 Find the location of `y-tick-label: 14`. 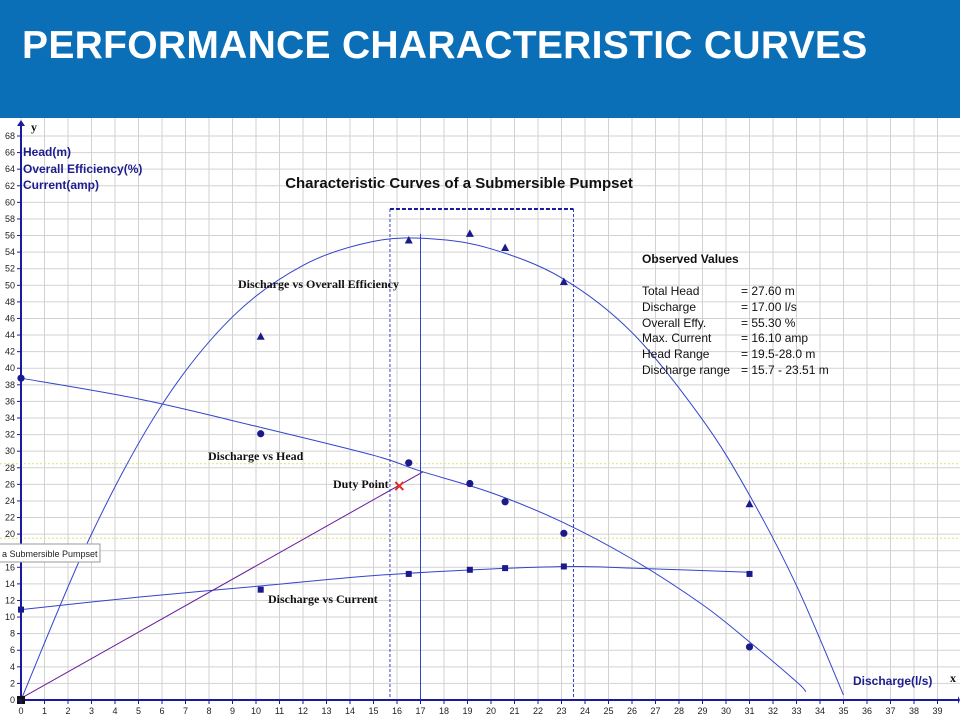

y-tick-label: 14 is located at coordinates (10, 584).